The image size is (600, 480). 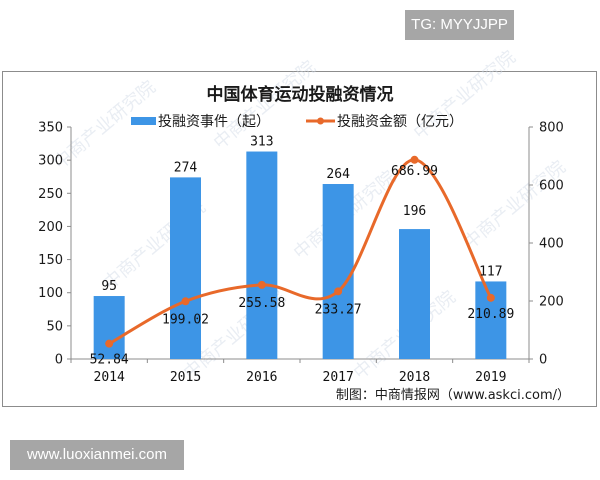 What do you see at coordinates (185, 377) in the screenshot?
I see `x-tick-label: 2015` at bounding box center [185, 377].